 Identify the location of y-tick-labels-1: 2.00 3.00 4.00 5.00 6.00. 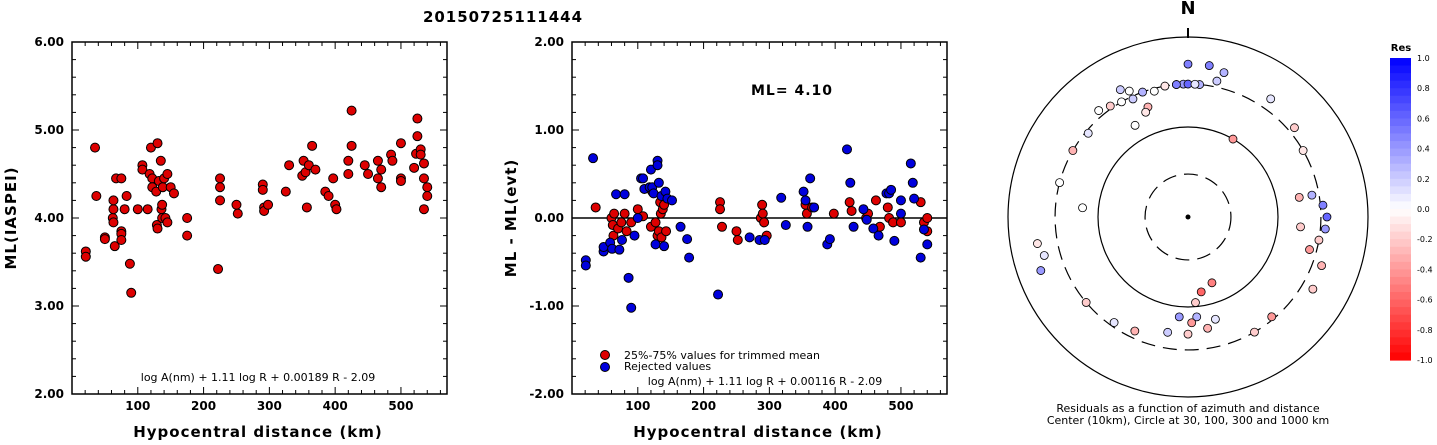
(49, 218).